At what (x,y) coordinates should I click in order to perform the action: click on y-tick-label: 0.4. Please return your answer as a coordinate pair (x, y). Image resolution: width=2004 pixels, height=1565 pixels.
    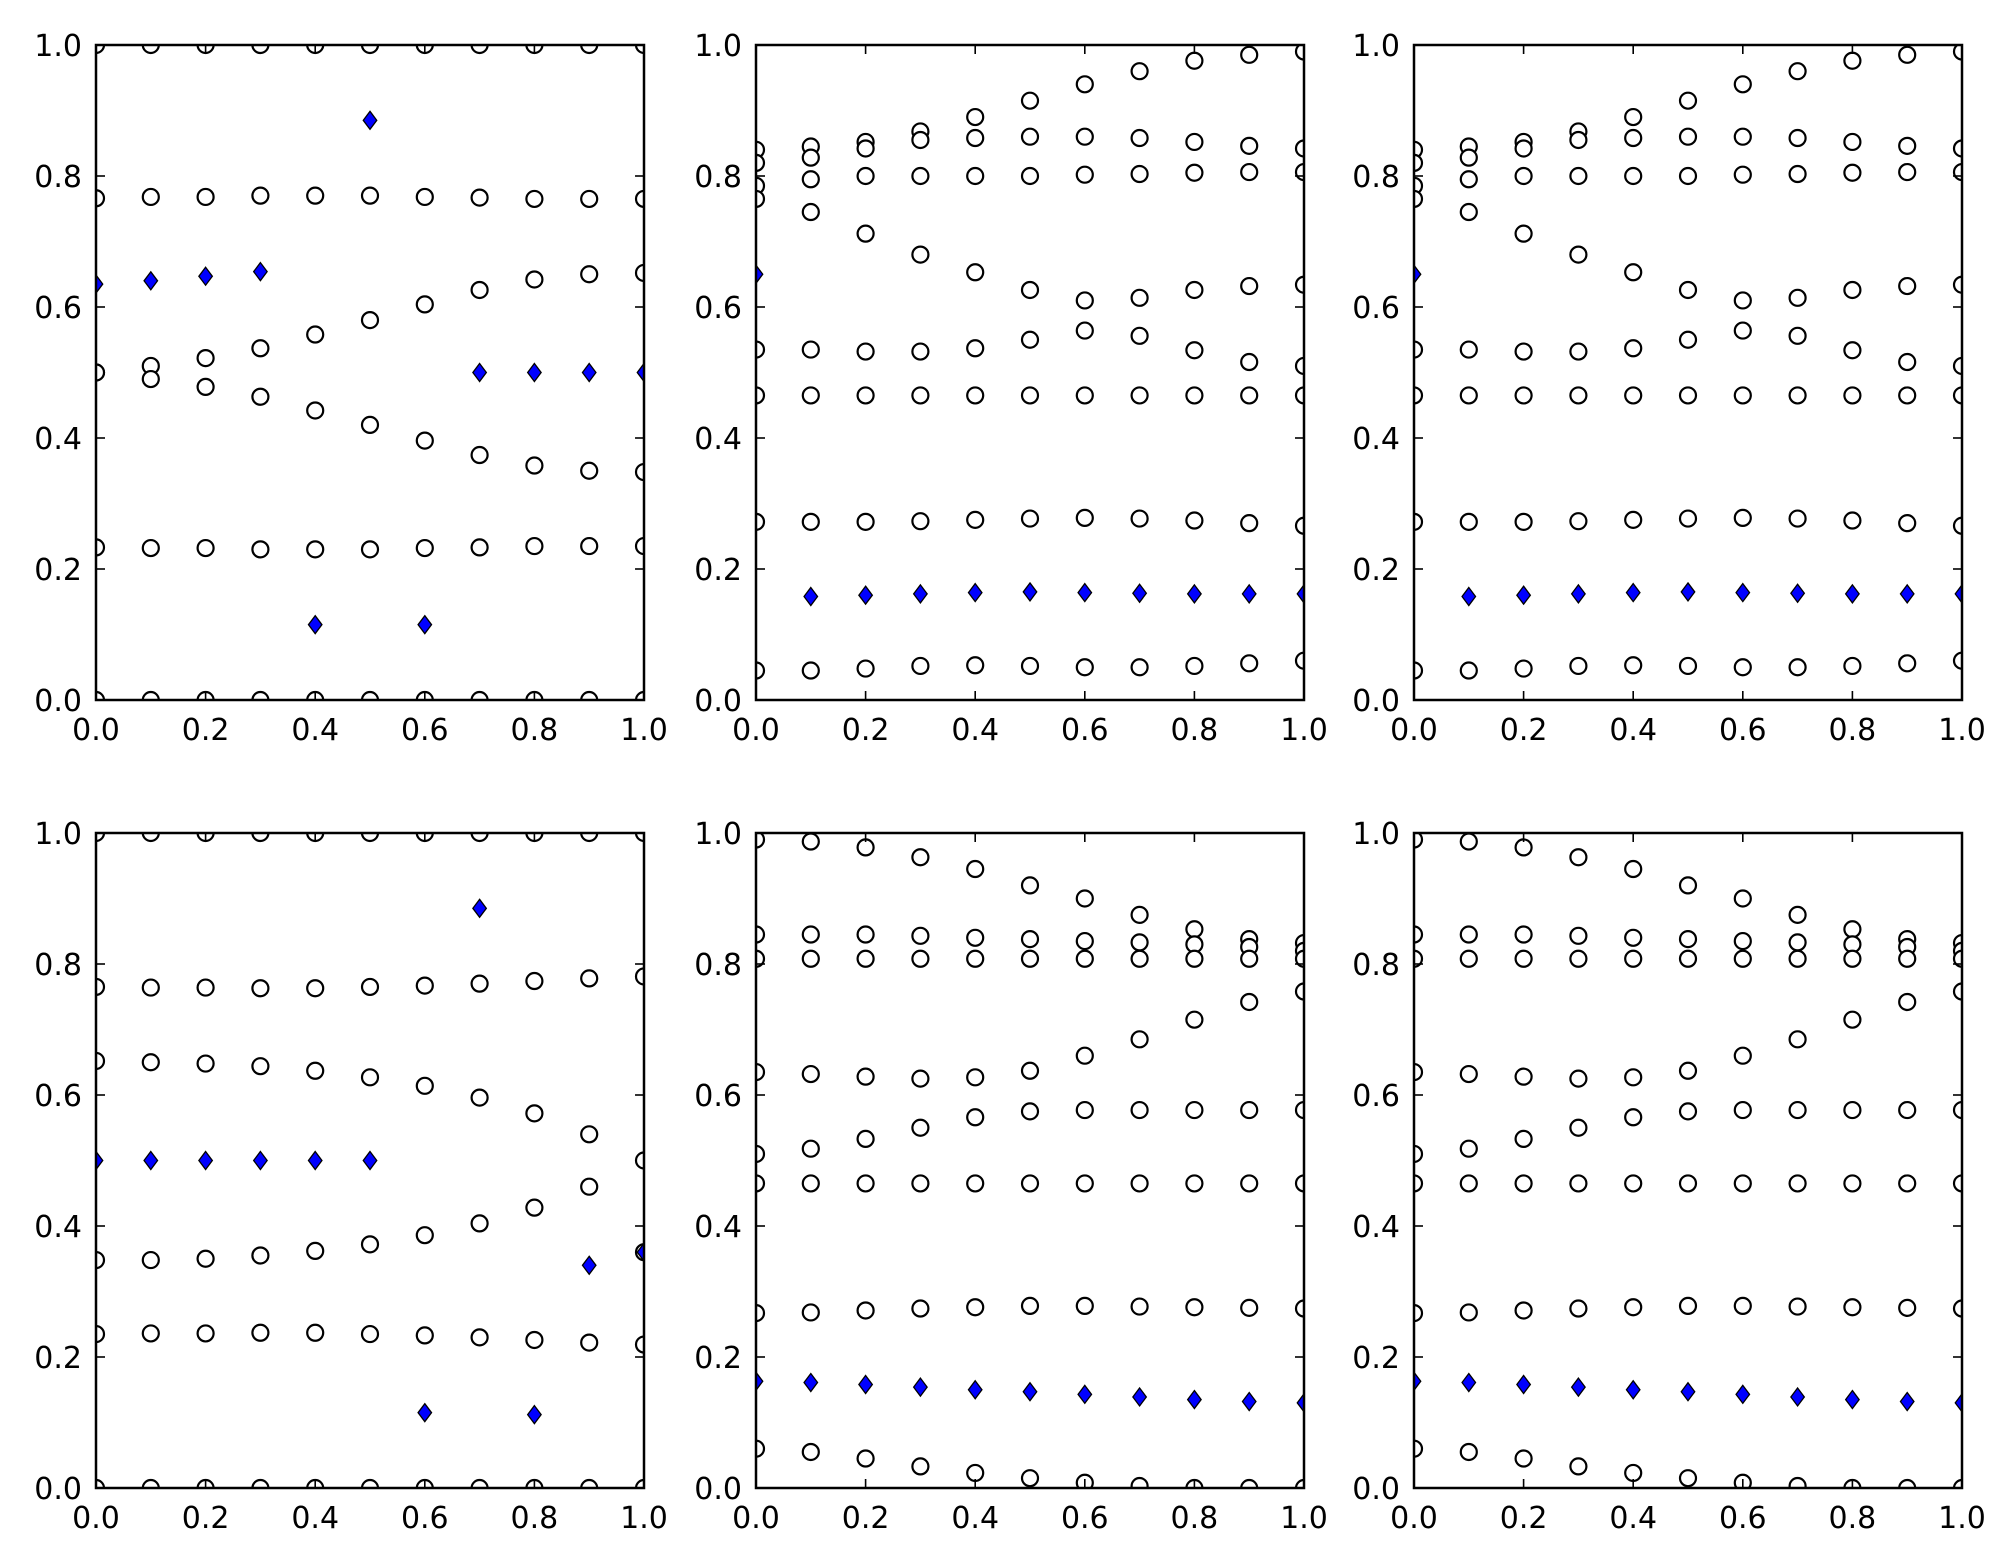
    Looking at the image, I should click on (58, 1227).